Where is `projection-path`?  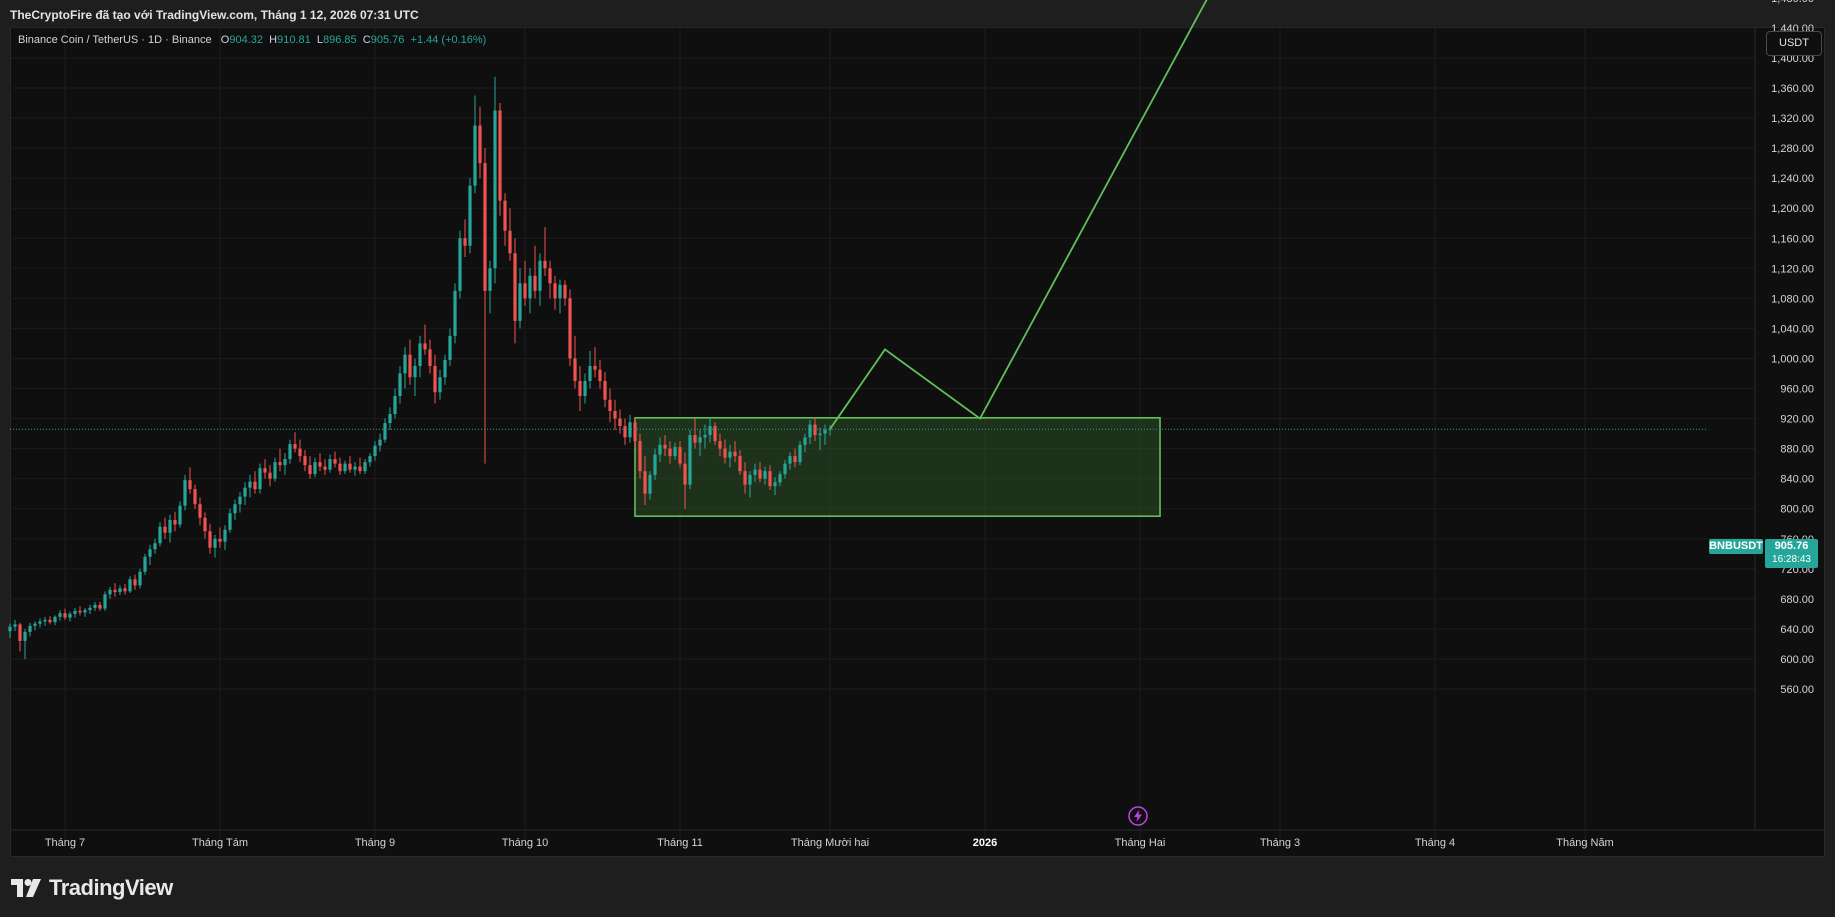 projection-path is located at coordinates (1022, 215).